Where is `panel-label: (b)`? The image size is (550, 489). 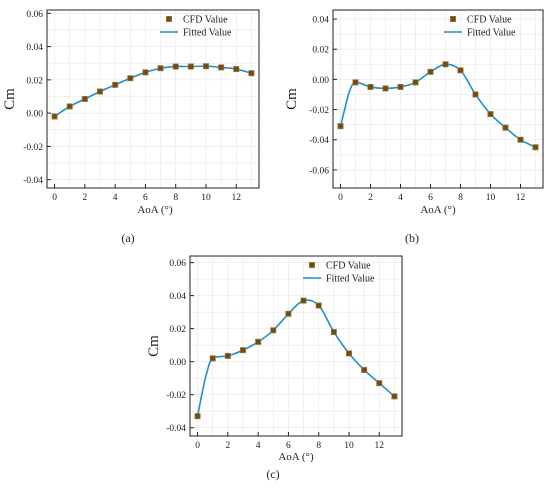
panel-label: (b) is located at coordinates (412, 238).